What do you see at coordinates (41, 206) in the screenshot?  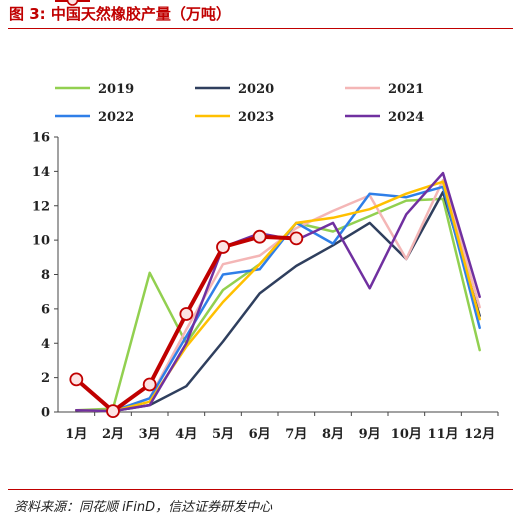 I see `y-tick-label: 12` at bounding box center [41, 206].